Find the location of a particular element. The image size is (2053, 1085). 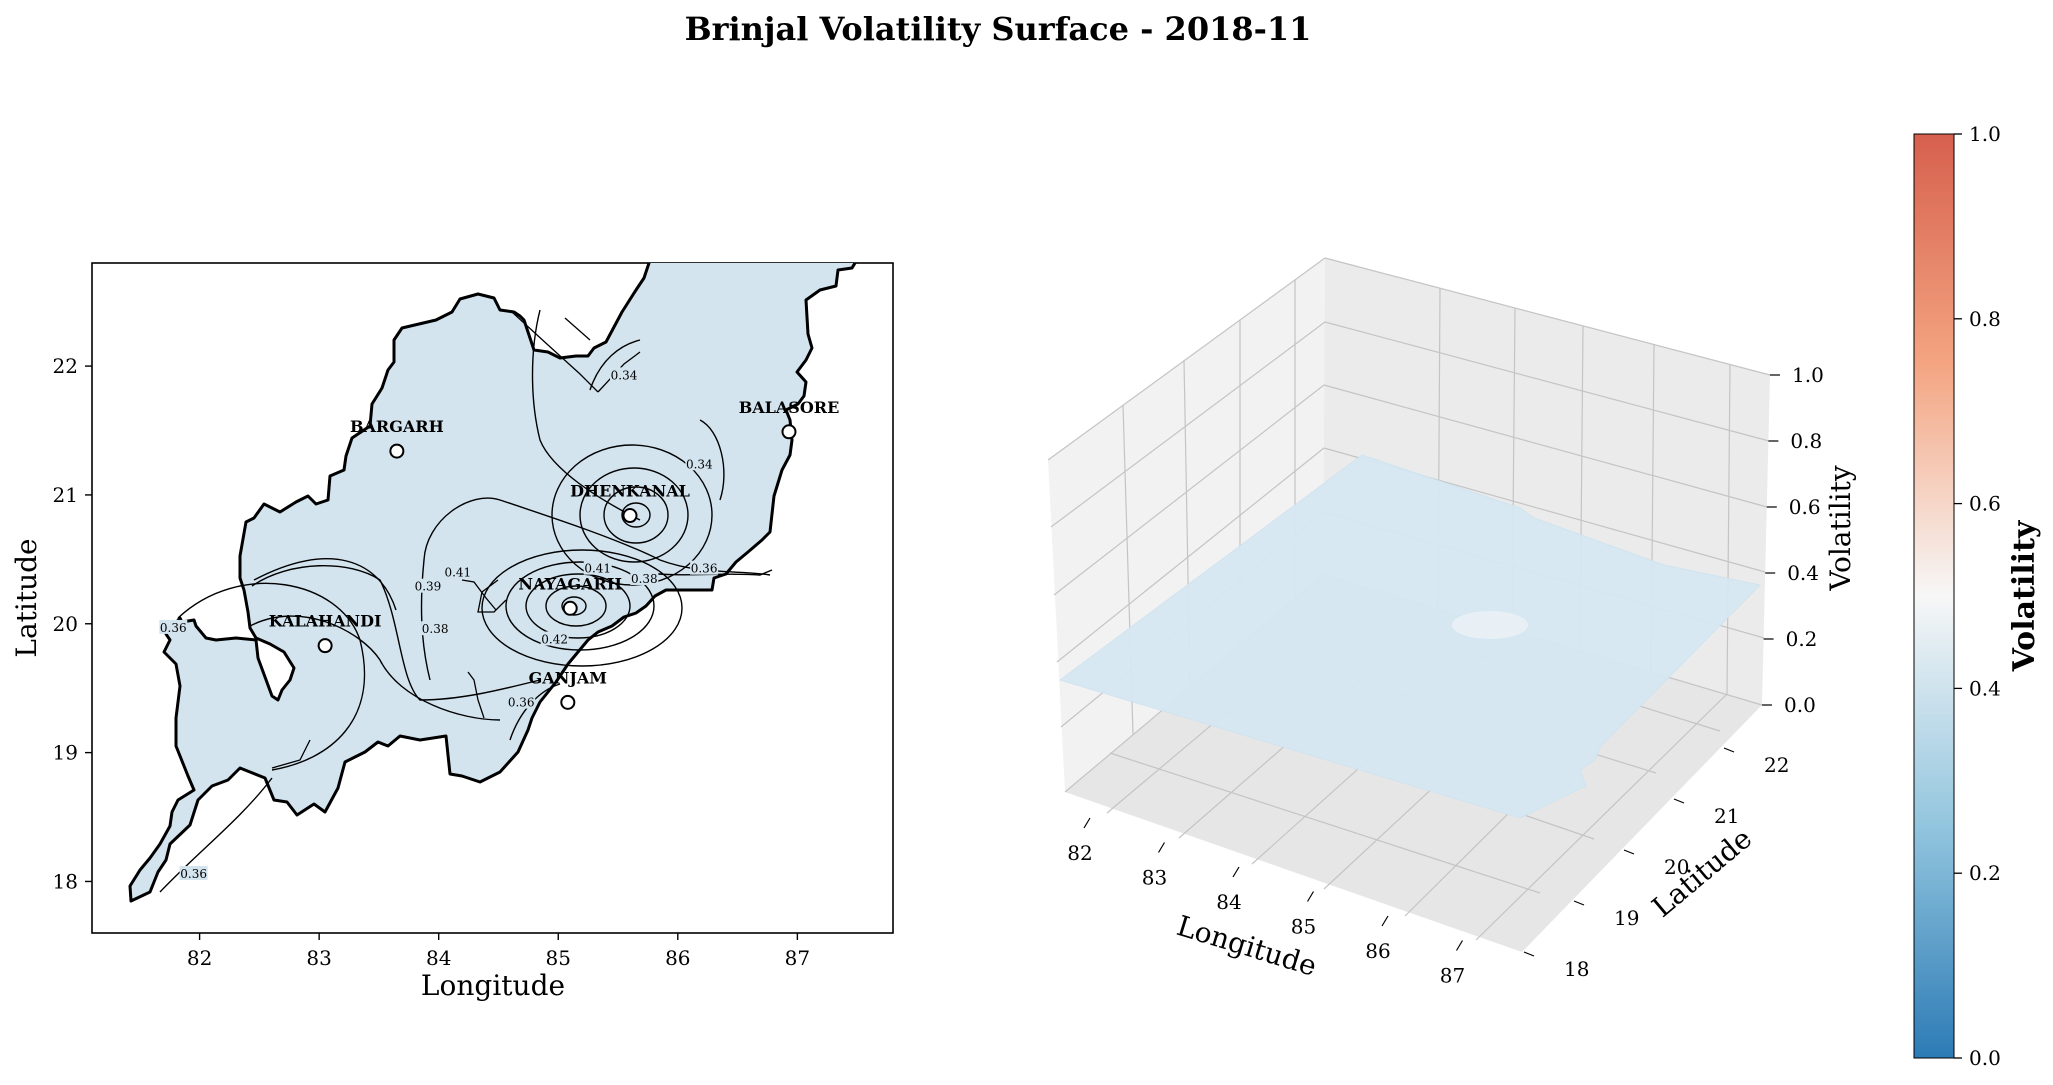

colorbar-tick-label: 0.8 is located at coordinates (1985, 319).